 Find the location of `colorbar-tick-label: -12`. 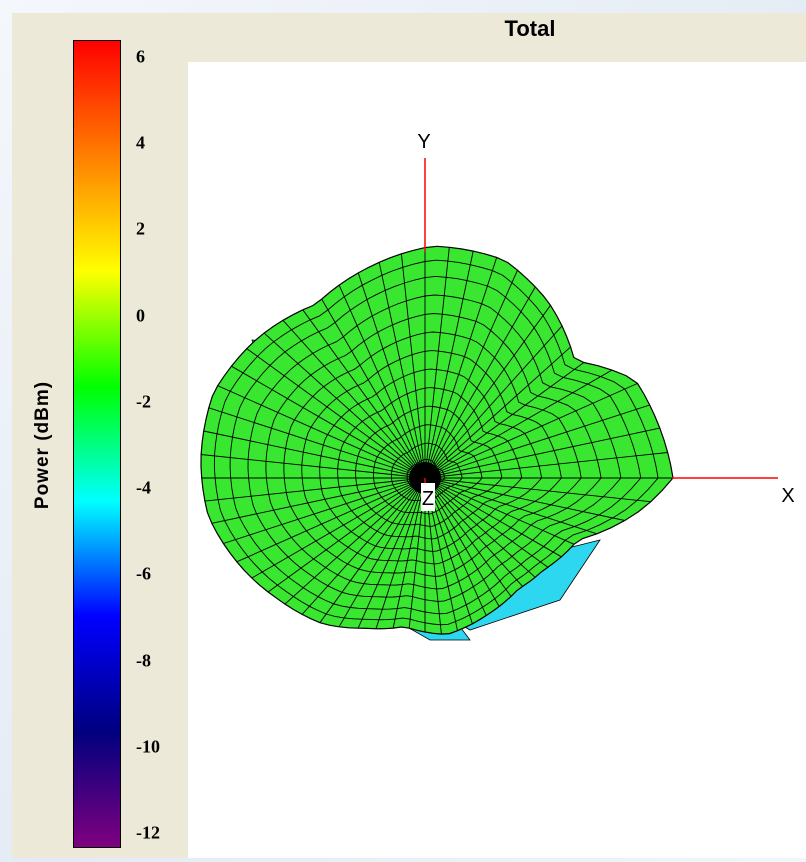

colorbar-tick-label: -12 is located at coordinates (148, 832).